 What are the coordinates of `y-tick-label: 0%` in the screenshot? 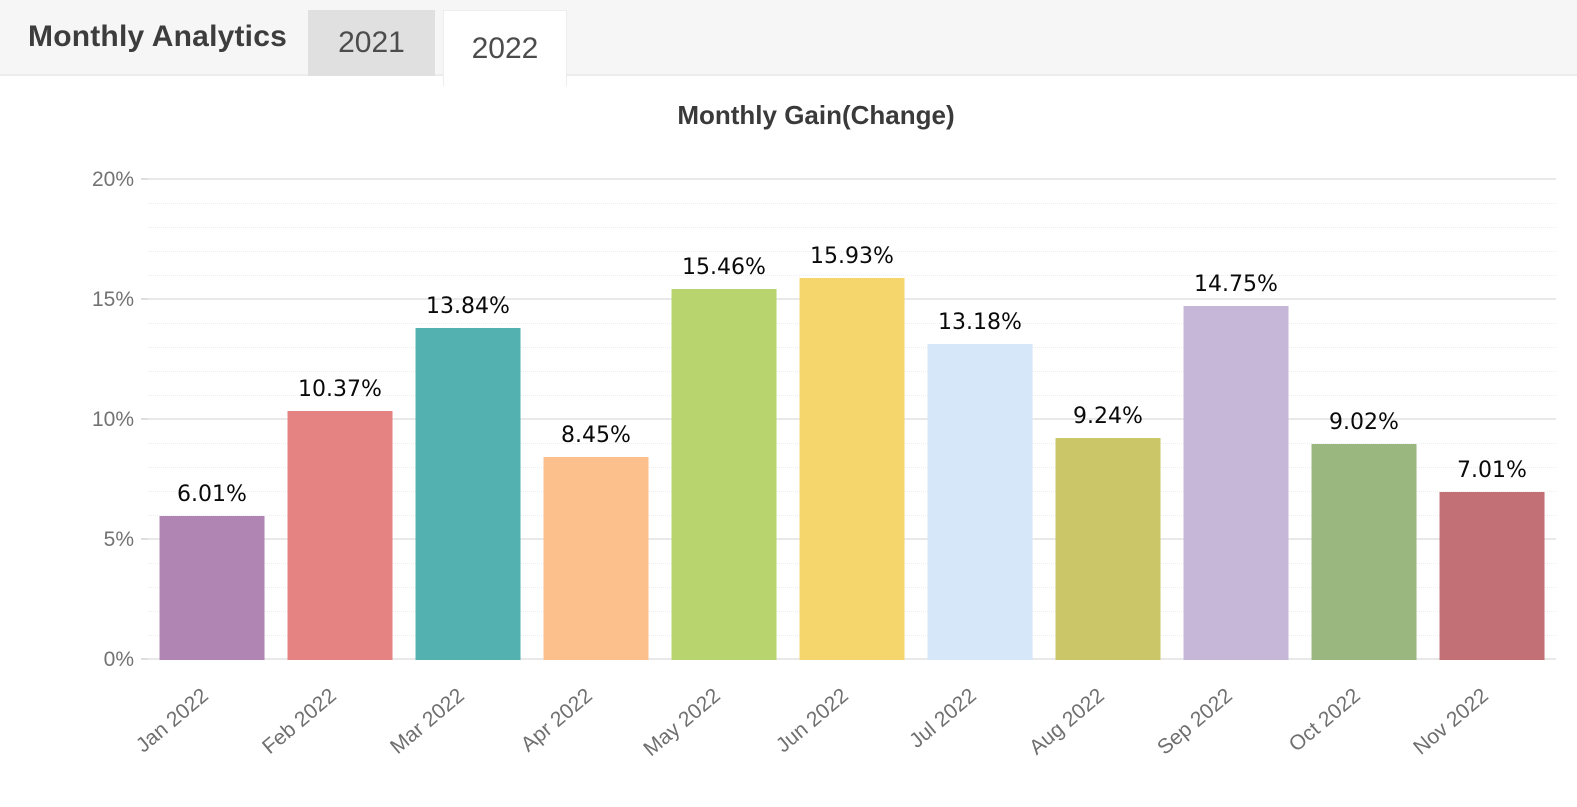 It's located at (118, 659).